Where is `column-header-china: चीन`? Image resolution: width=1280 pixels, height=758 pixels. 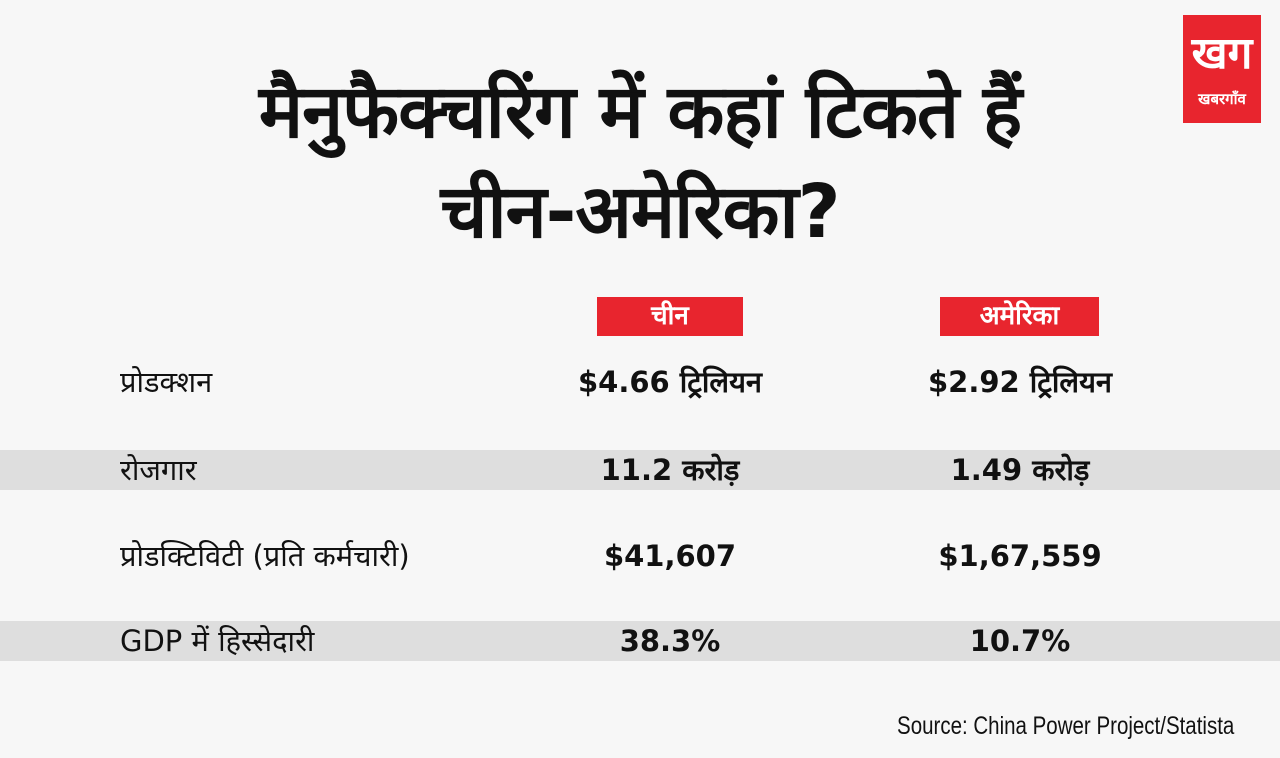 column-header-china: चीन is located at coordinates (670, 316).